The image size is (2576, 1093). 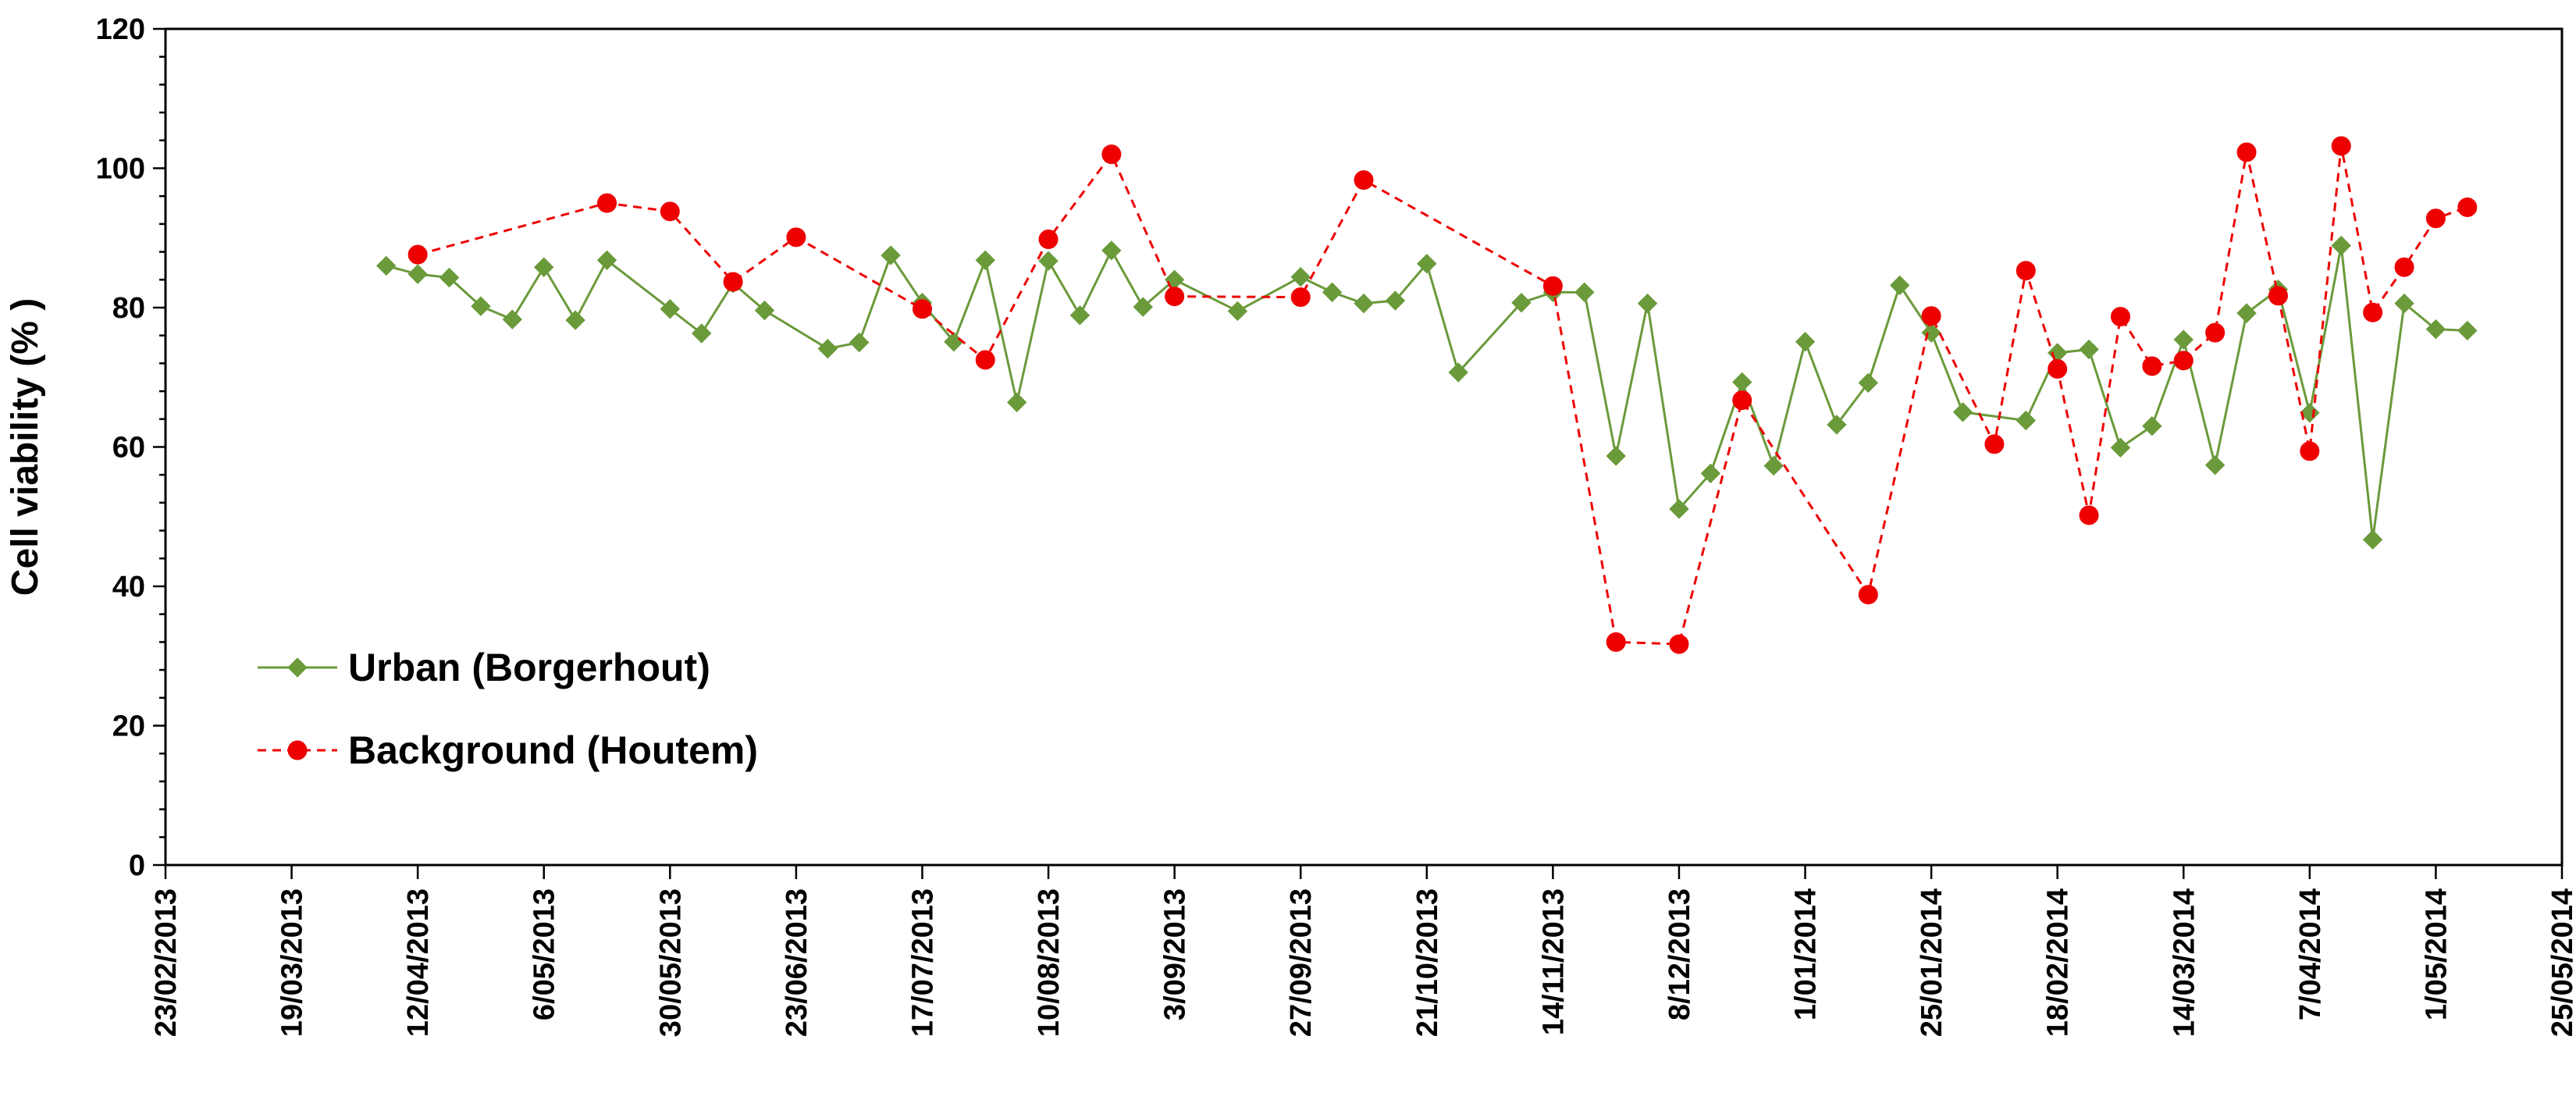 I want to click on x-tick-label: 21/10/2013, so click(x=1427, y=962).